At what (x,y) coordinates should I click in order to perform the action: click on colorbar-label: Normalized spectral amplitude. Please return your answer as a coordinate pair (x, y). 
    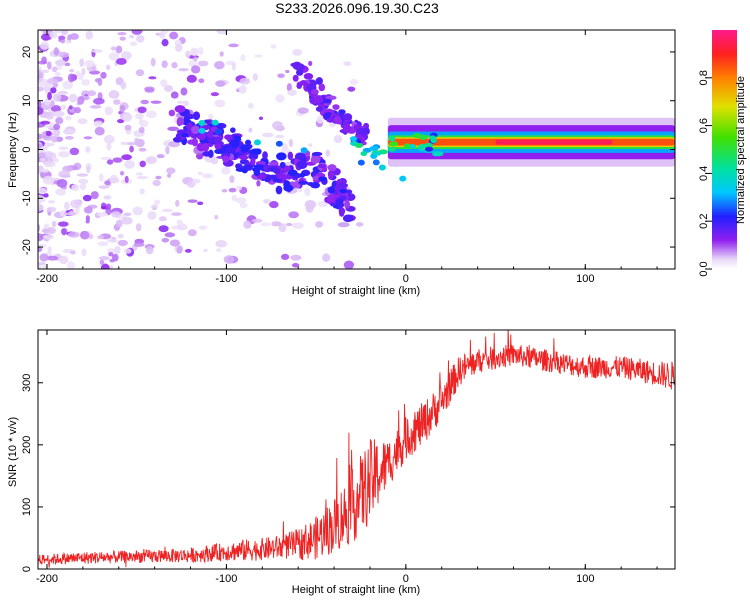
    Looking at the image, I should click on (741, 150).